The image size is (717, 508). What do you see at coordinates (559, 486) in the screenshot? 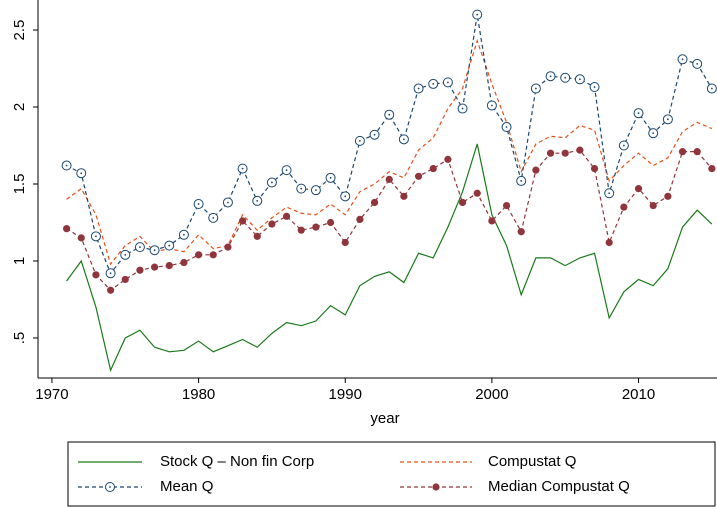
I see `legend-label: Median Compustat Q` at bounding box center [559, 486].